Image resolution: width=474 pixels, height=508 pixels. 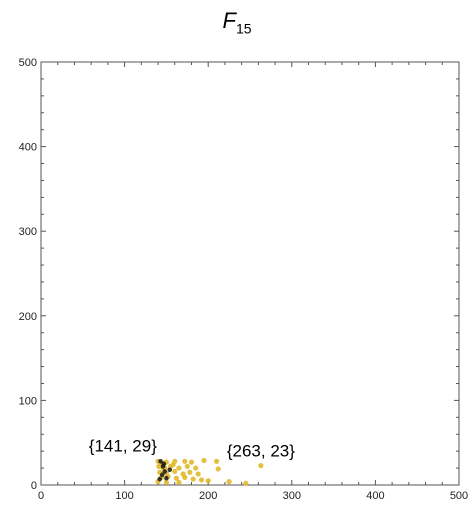 What do you see at coordinates (123, 445) in the screenshot?
I see `point-annotation: {141, 29}` at bounding box center [123, 445].